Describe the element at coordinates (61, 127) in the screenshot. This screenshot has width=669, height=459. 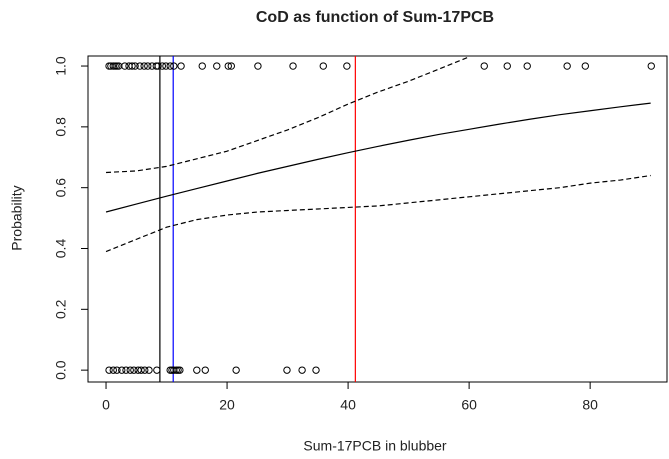
I see `y-tick-label: 0.8` at that location.